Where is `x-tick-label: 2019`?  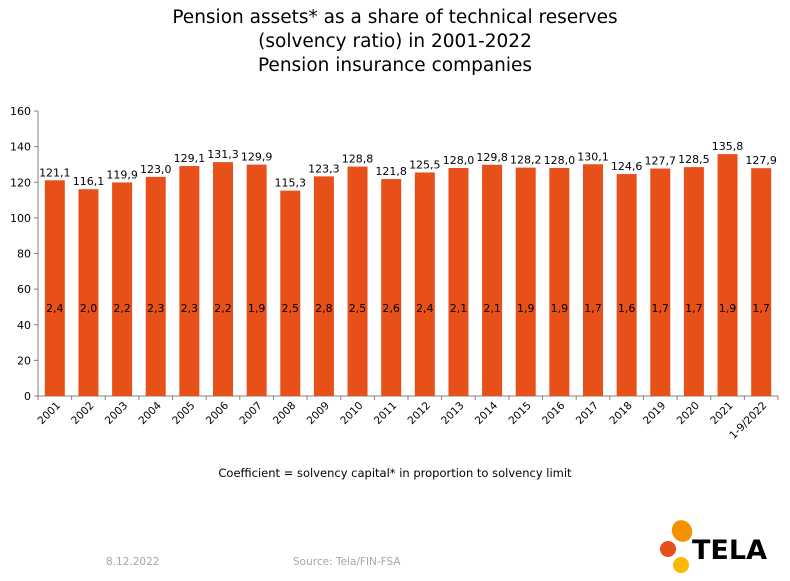
x-tick-label: 2019 is located at coordinates (654, 413).